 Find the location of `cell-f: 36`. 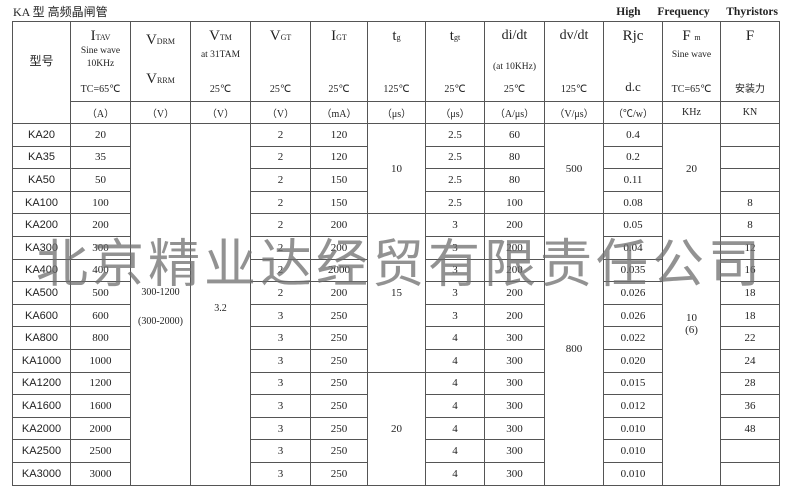

cell-f: 36 is located at coordinates (750, 406).